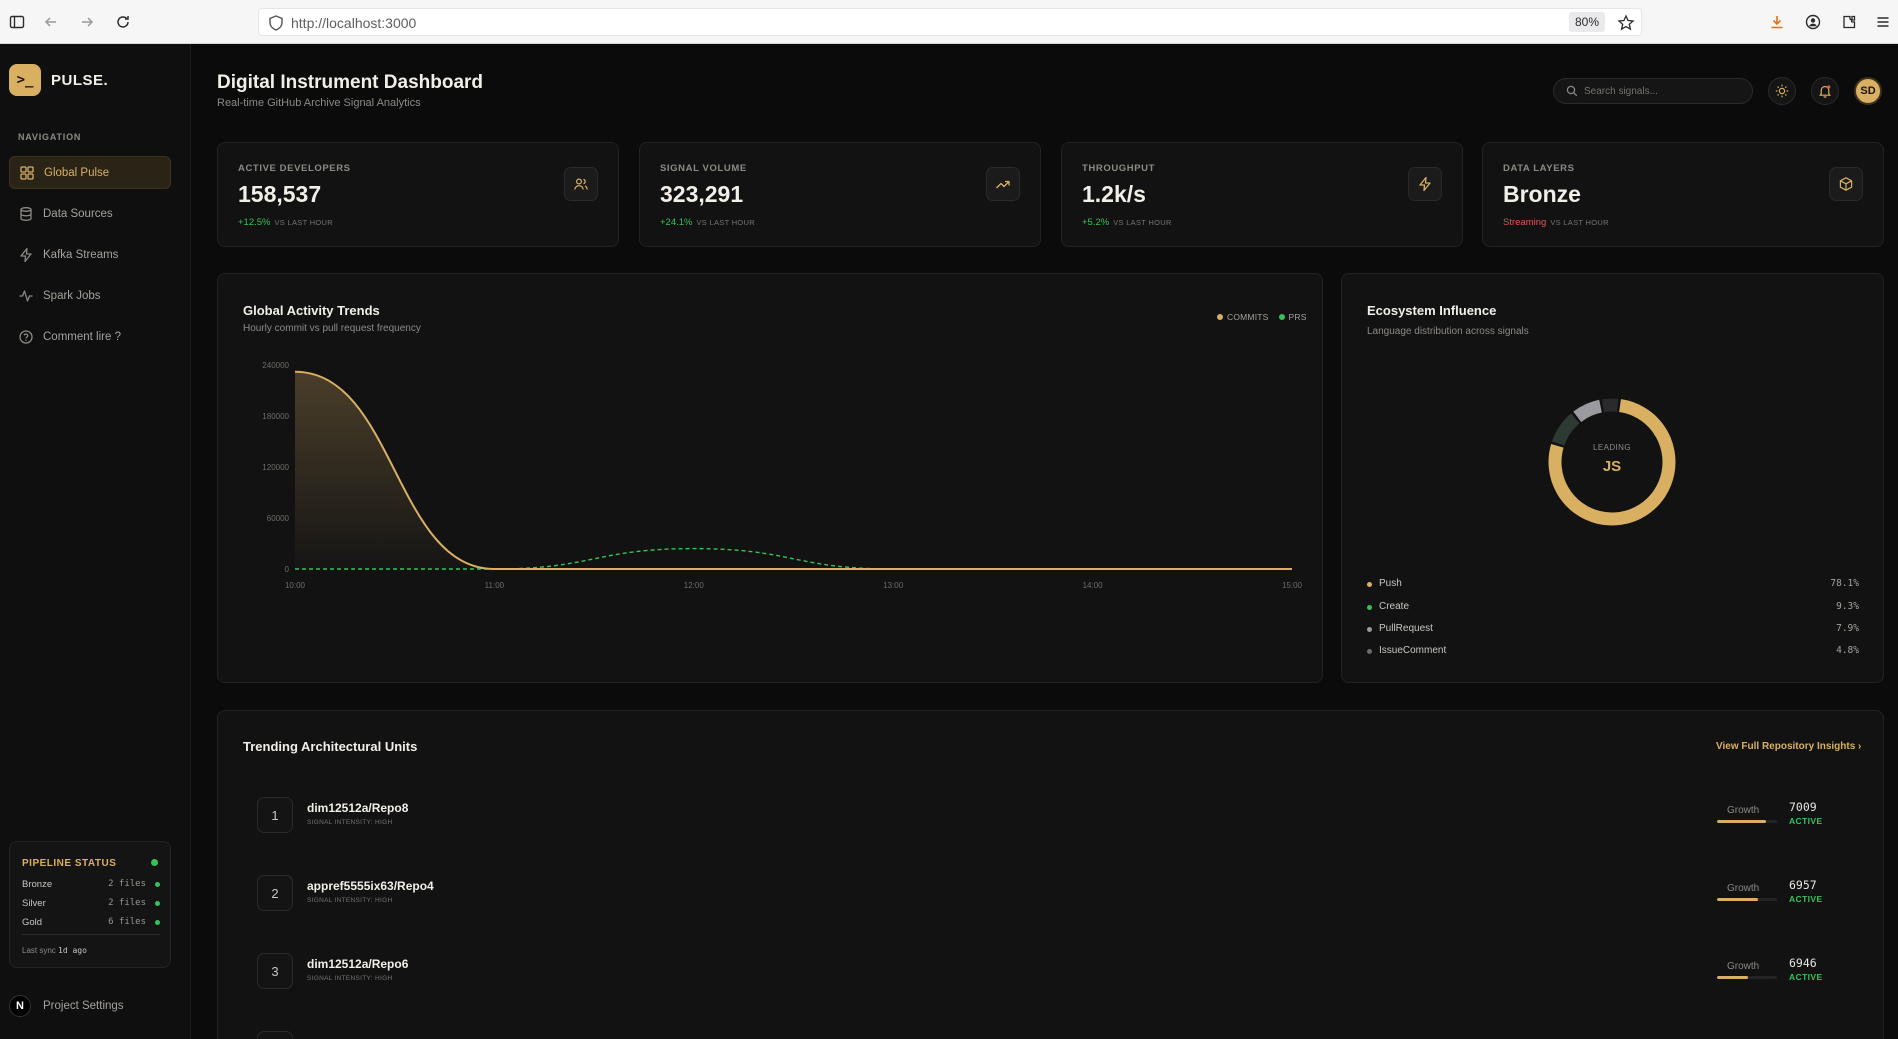 This screenshot has width=1898, height=1039. Describe the element at coordinates (1868, 91) in the screenshot. I see `avatar: SD` at that location.